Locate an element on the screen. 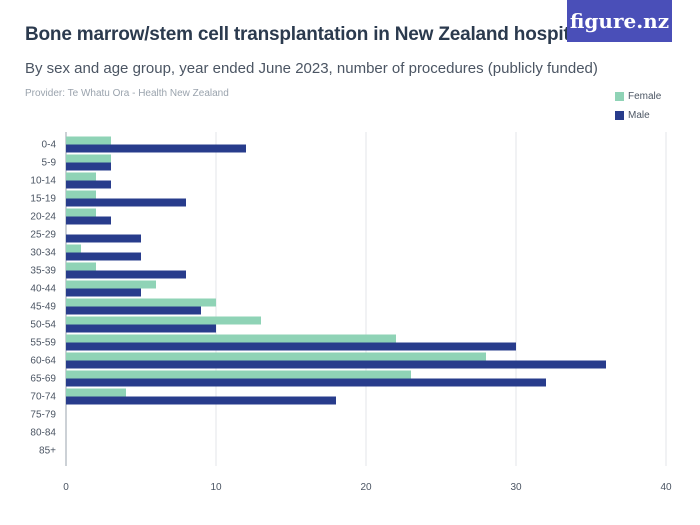 This screenshot has width=700, height=525. y-tick-label: 10-14 is located at coordinates (43, 181).